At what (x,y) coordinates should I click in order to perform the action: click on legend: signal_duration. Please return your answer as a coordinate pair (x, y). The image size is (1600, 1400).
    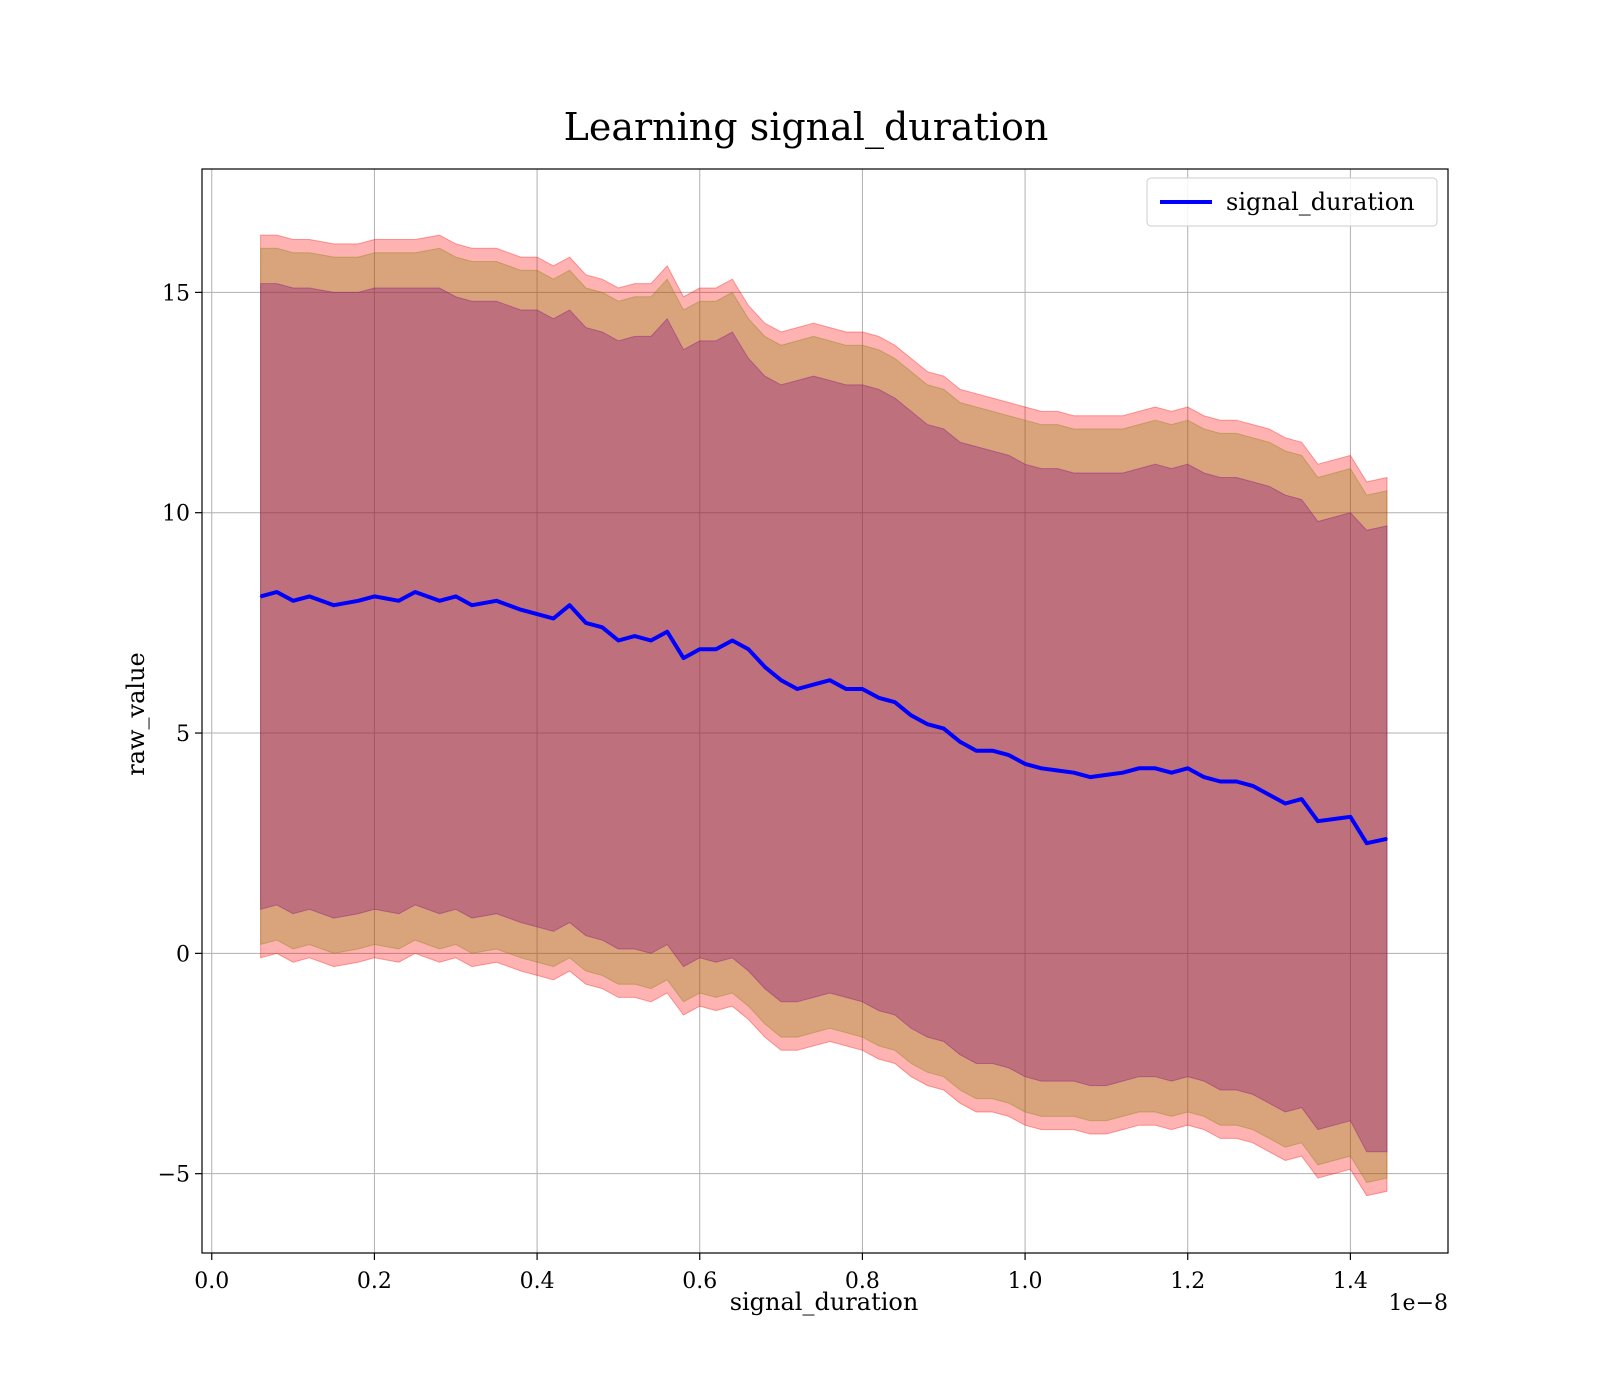
    Looking at the image, I should click on (1292, 202).